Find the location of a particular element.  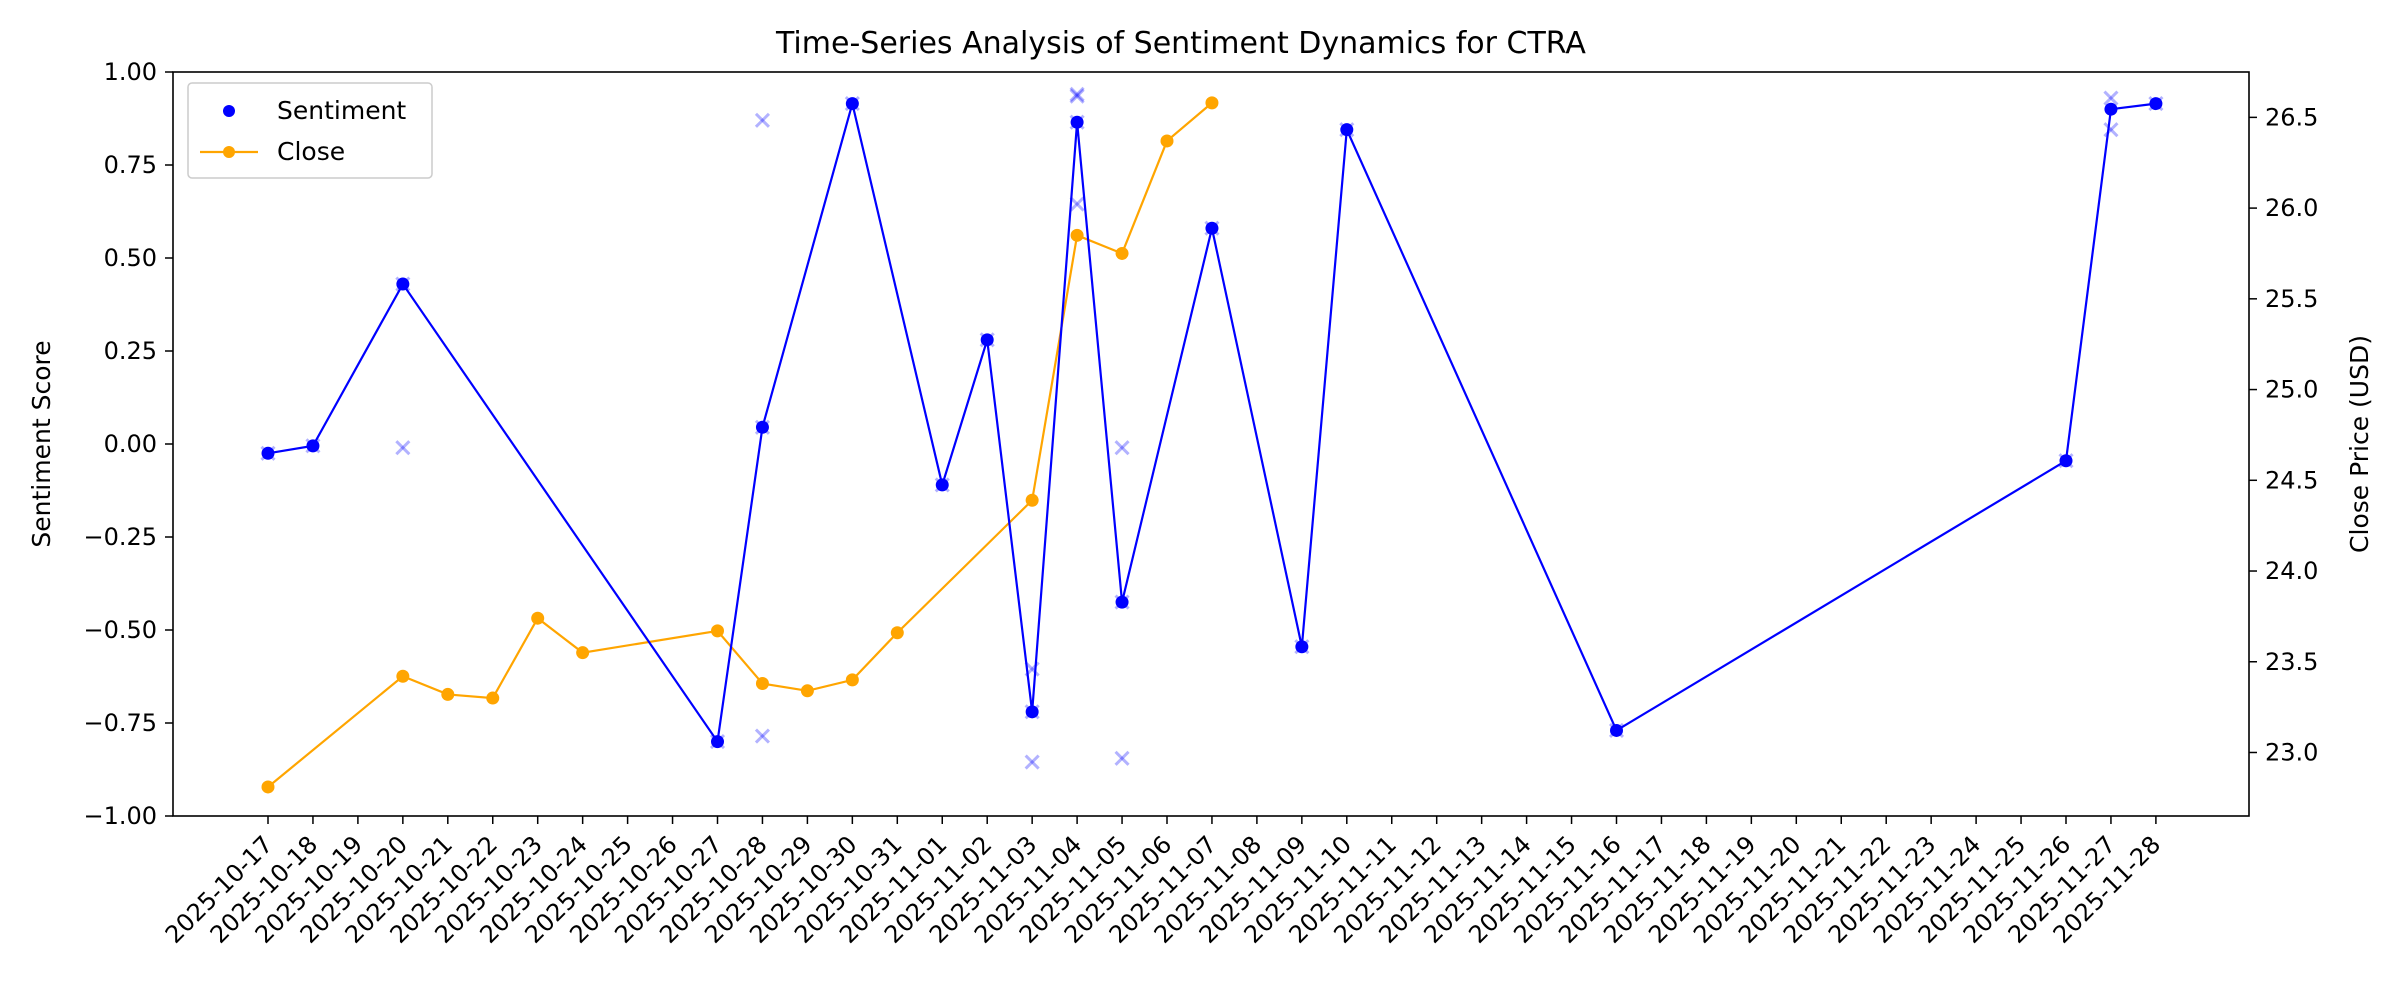

y-tick-label: 0.75 is located at coordinates (130, 165).